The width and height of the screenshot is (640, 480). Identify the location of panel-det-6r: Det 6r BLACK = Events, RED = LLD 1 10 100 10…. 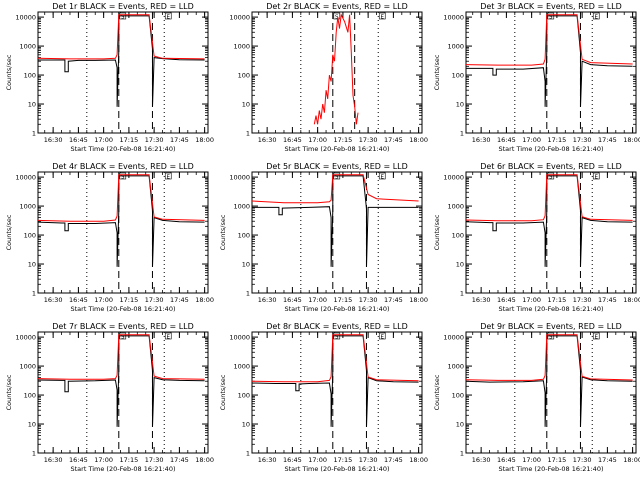
(536, 237).